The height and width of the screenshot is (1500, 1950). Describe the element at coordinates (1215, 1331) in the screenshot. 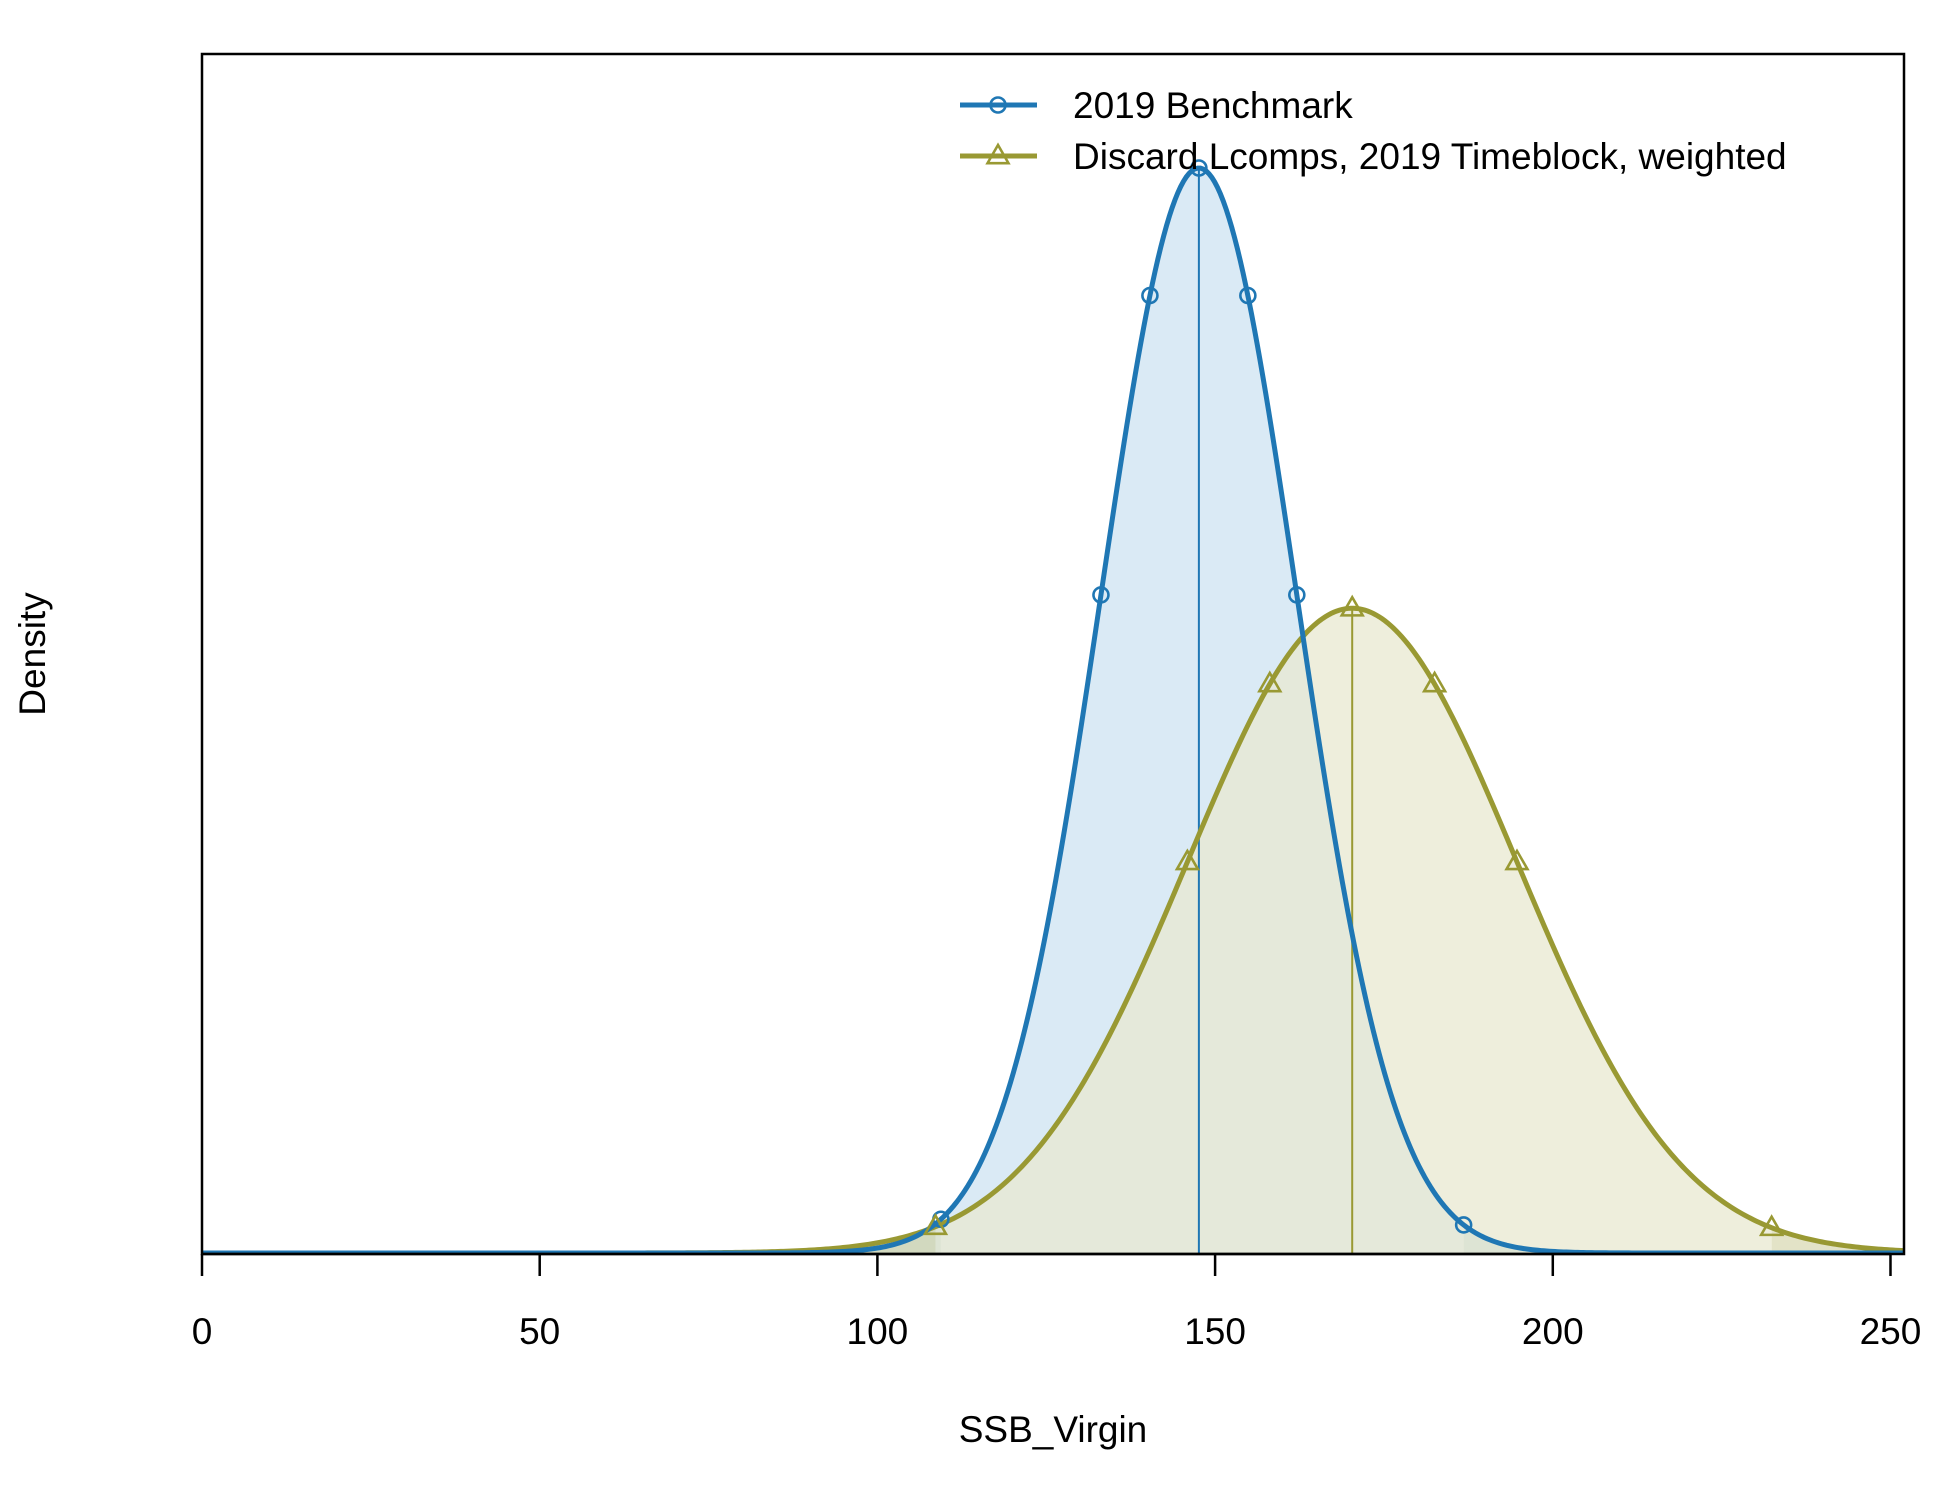

I see `x-tick-label: 150` at that location.